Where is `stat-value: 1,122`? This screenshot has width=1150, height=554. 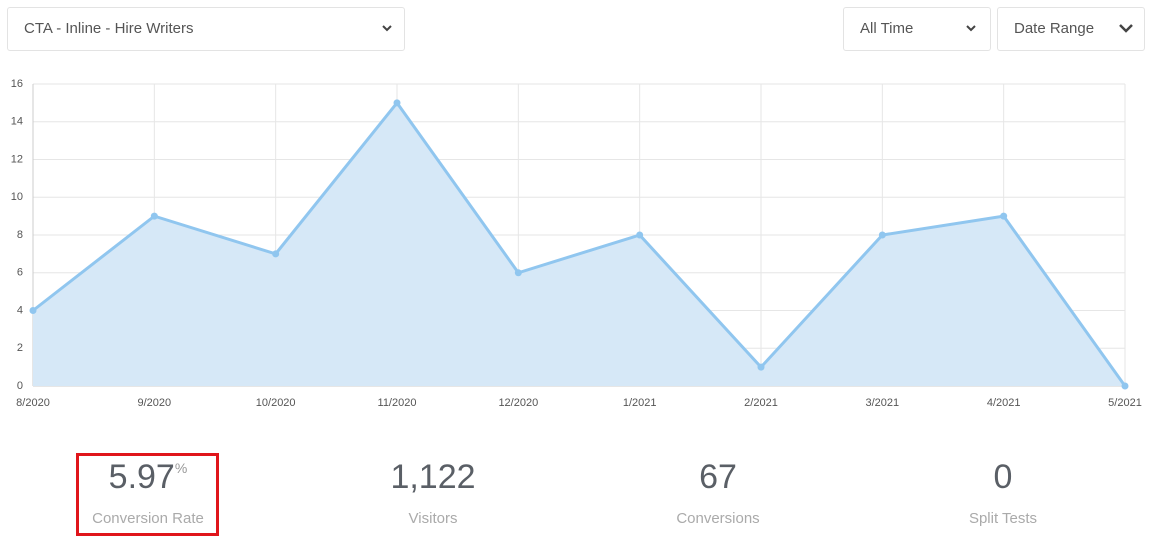 stat-value: 1,122 is located at coordinates (433, 477).